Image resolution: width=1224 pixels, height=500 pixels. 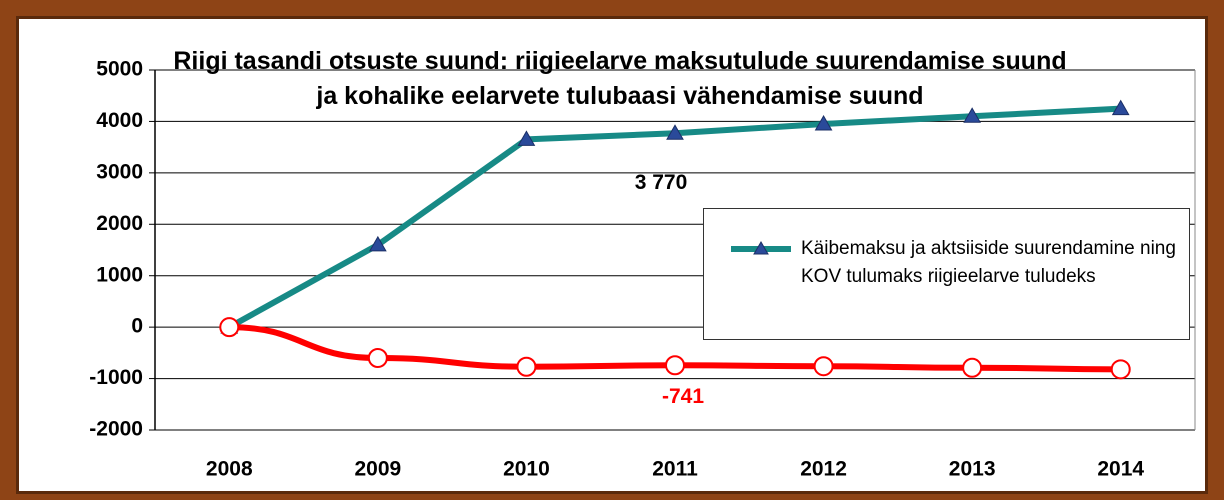 I want to click on y-tick-label: -1000, so click(x=116, y=377).